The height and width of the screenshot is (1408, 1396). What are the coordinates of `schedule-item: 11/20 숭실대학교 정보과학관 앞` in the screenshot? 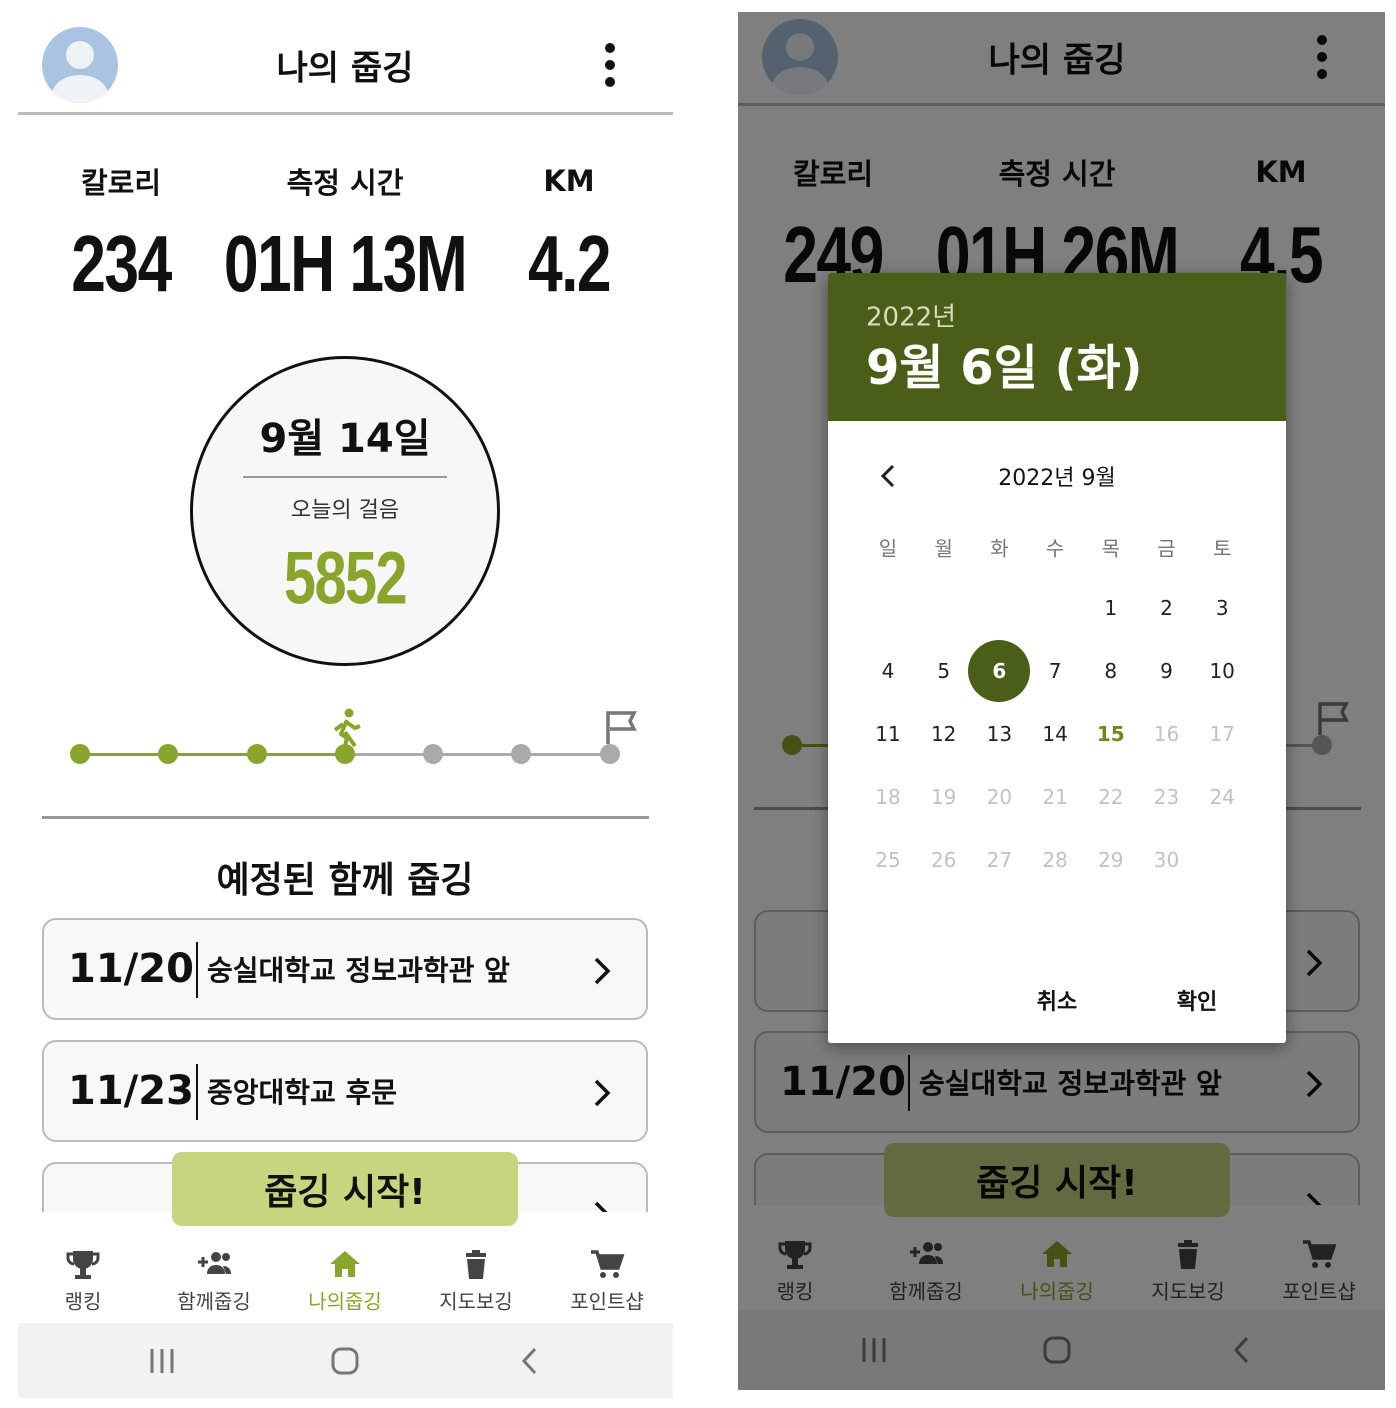 It's located at (345, 969).